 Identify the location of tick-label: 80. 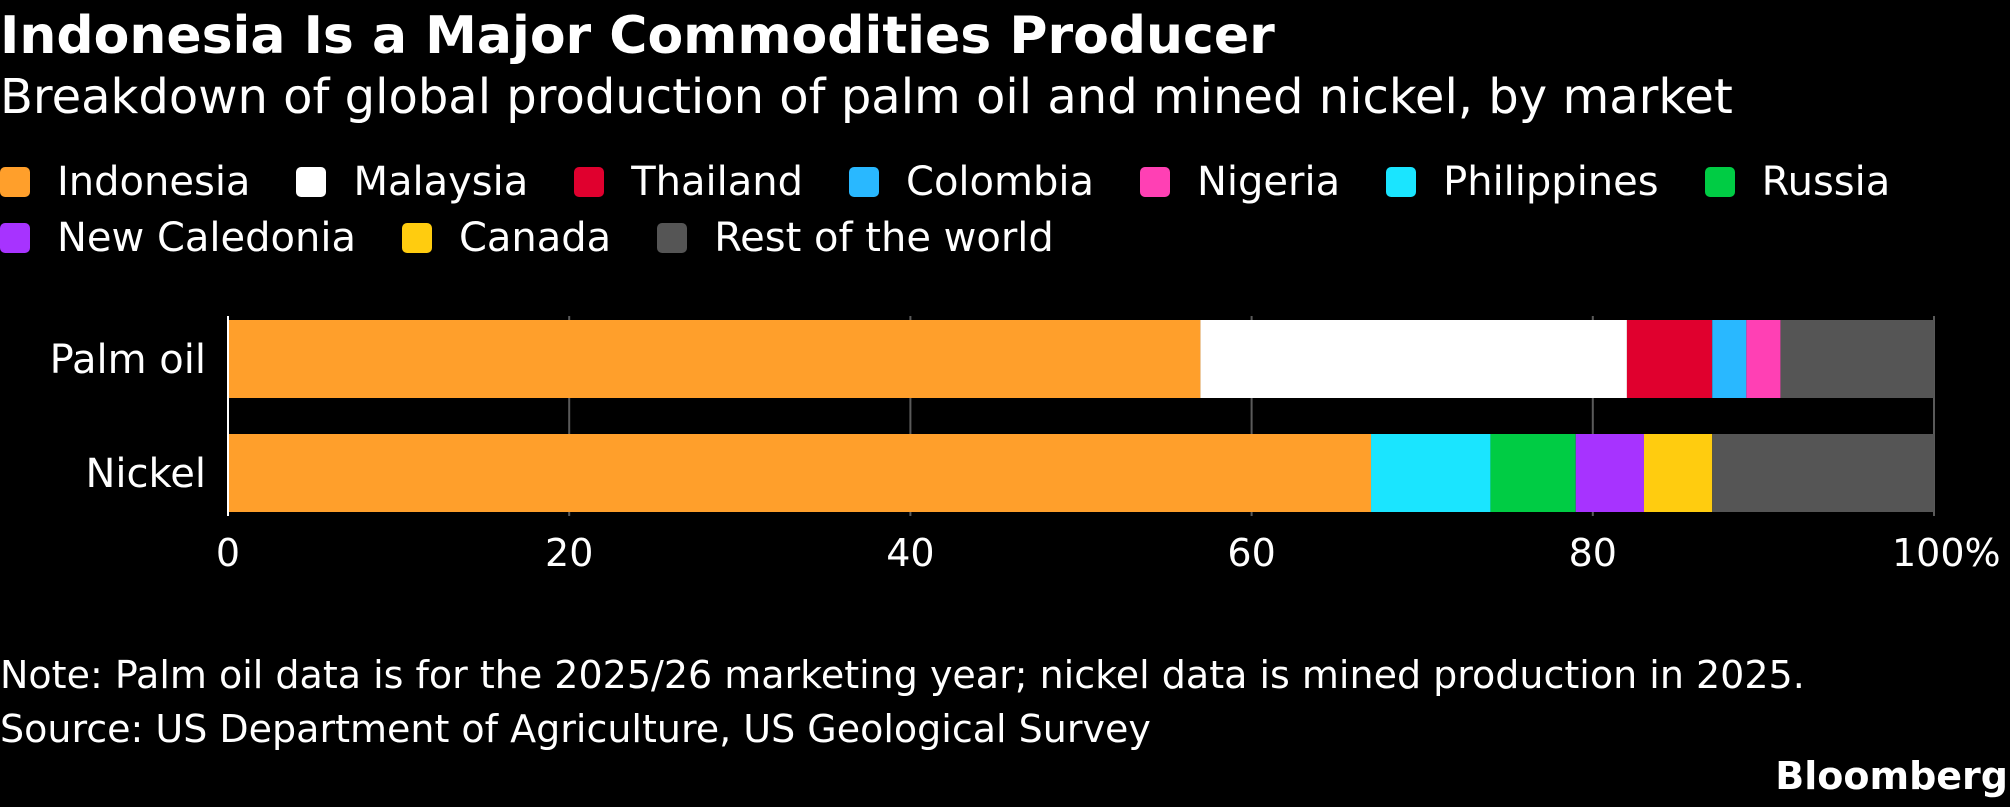
(1593, 553).